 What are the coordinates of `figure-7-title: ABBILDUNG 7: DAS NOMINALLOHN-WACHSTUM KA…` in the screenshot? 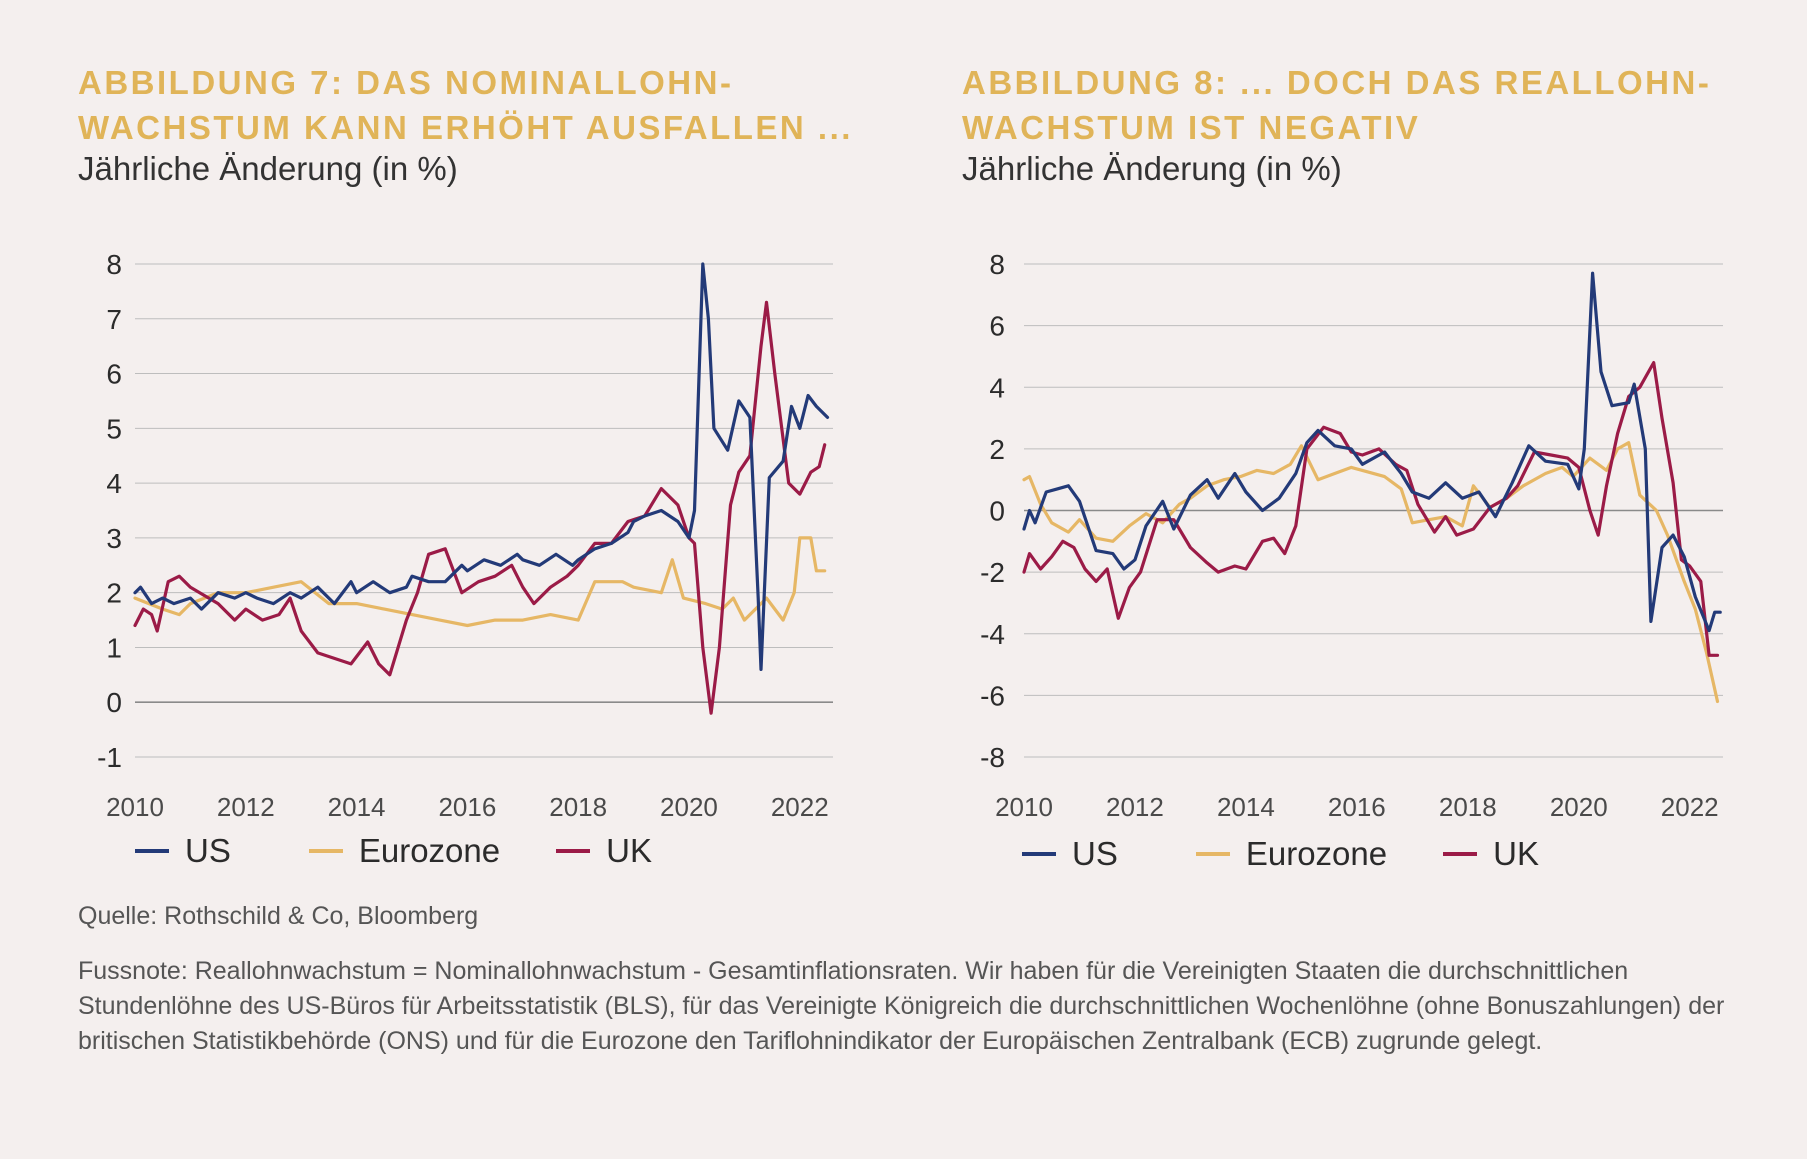 It's located at (465, 105).